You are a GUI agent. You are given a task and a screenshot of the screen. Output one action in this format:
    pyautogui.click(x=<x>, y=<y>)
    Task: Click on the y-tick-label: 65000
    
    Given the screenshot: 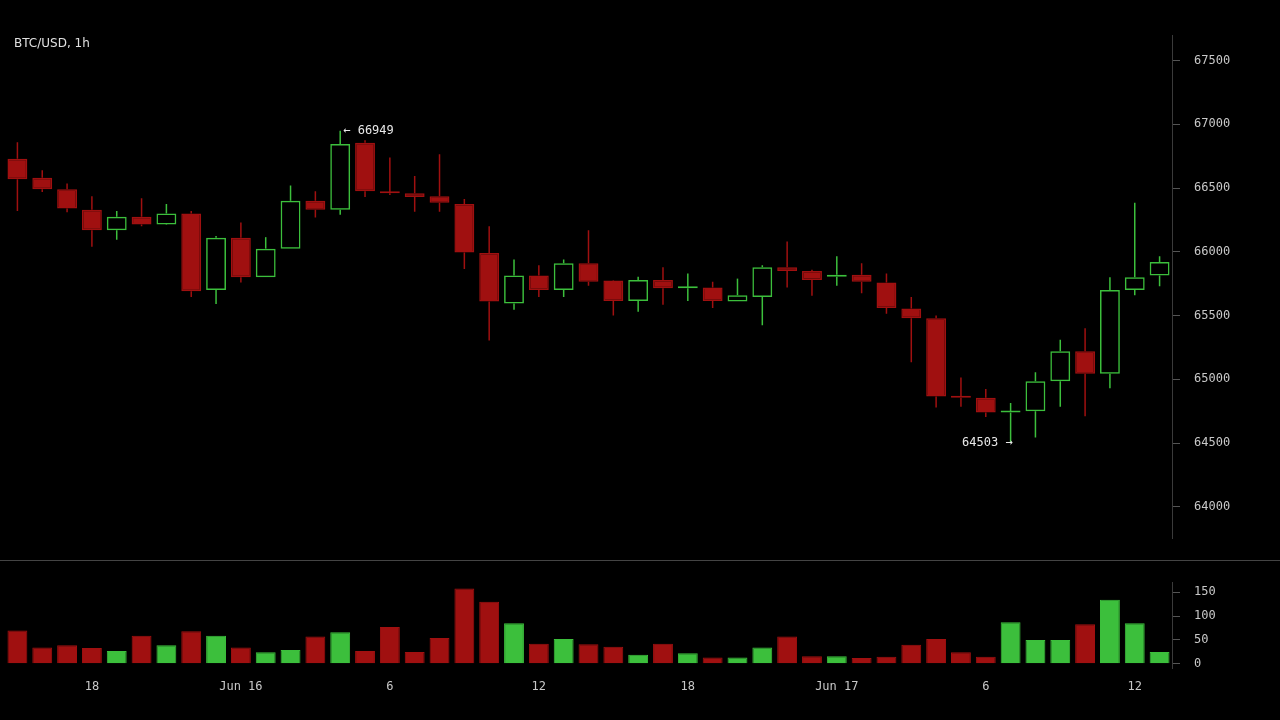 What is the action you would take?
    pyautogui.click(x=1212, y=378)
    